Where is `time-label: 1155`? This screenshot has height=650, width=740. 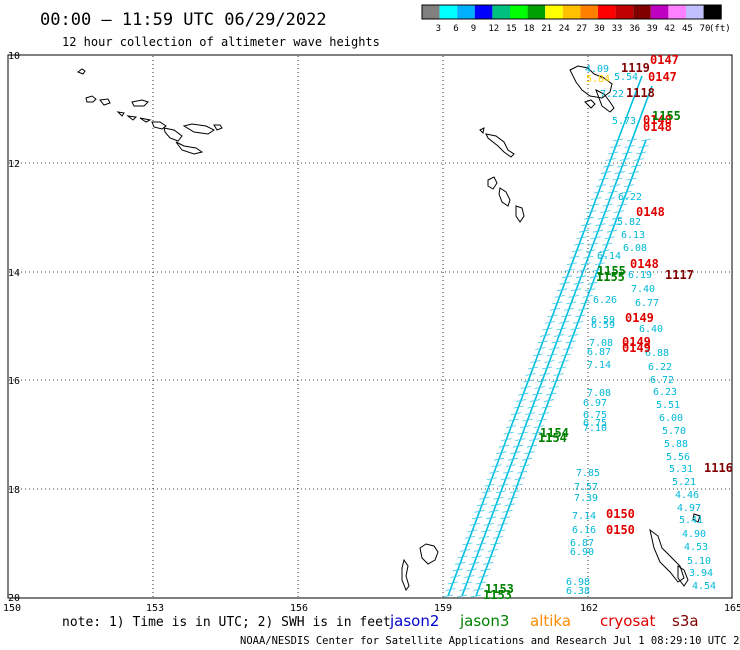
time-label: 1155 is located at coordinates (610, 277).